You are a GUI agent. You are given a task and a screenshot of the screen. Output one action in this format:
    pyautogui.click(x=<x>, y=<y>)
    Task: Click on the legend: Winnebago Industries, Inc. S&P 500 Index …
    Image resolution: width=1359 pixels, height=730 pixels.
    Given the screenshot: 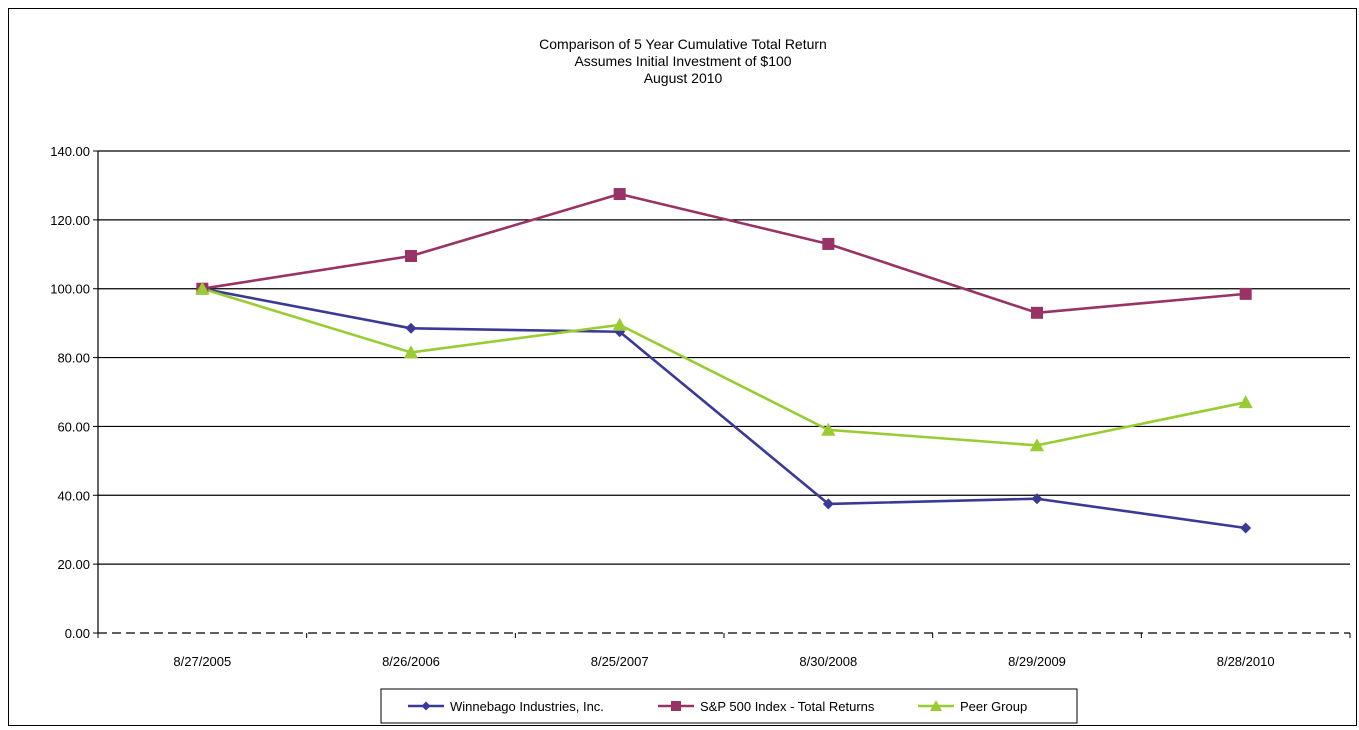 What is the action you would take?
    pyautogui.click(x=729, y=706)
    